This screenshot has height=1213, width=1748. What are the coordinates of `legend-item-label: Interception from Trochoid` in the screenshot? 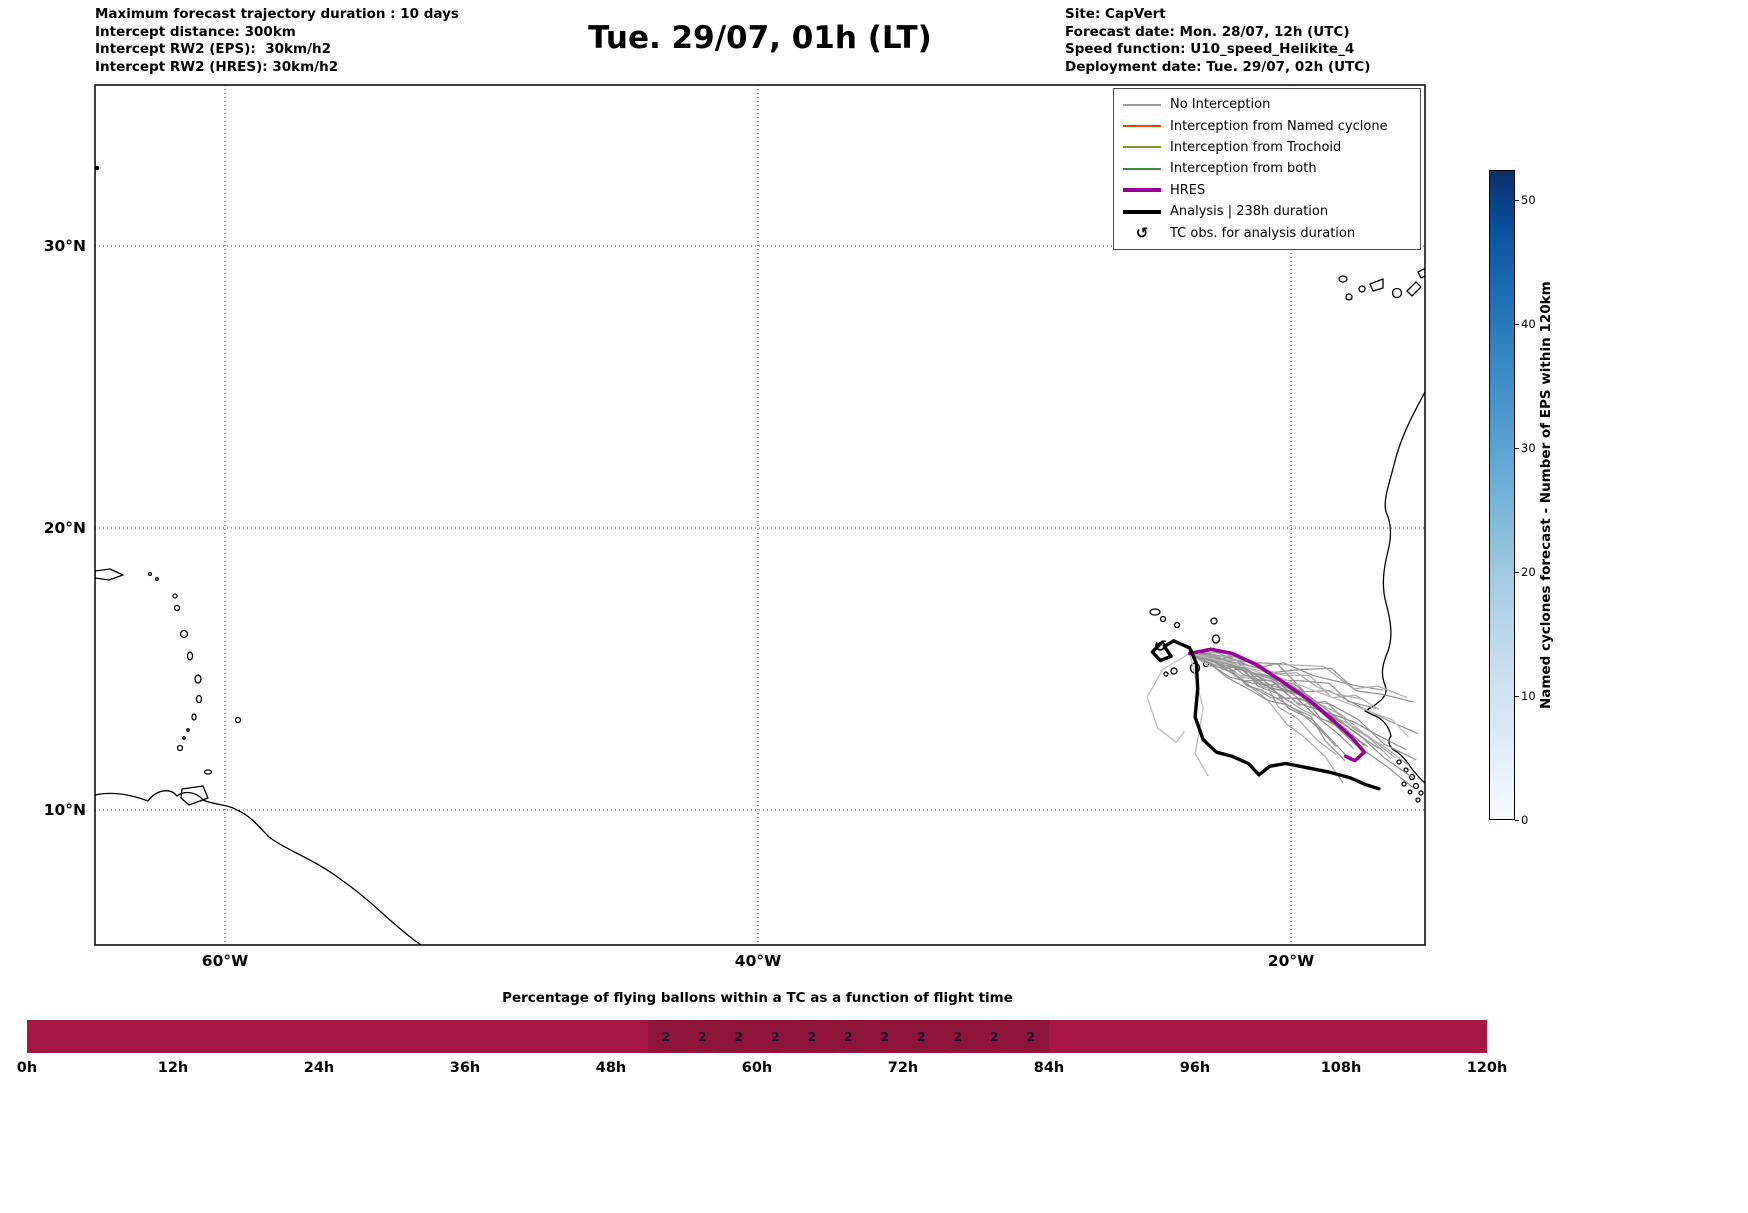 It's located at (1256, 147).